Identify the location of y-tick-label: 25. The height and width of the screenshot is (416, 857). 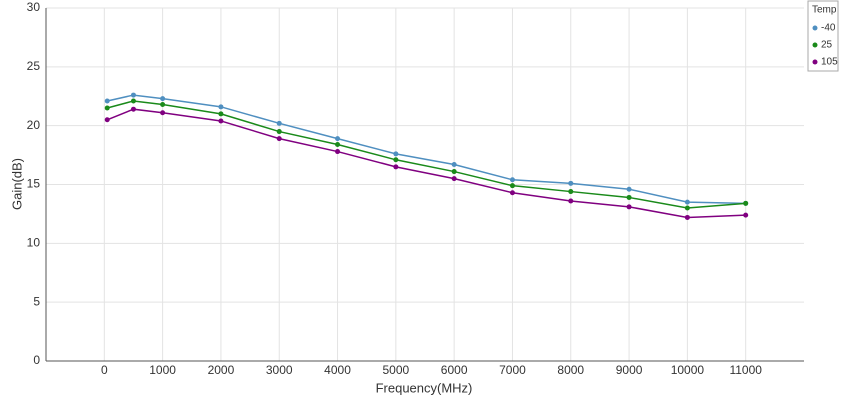
(34, 66).